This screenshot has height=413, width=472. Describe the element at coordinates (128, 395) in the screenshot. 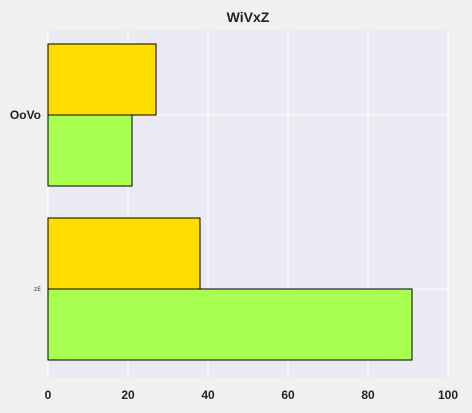

I see `x-tick-label: 20` at that location.